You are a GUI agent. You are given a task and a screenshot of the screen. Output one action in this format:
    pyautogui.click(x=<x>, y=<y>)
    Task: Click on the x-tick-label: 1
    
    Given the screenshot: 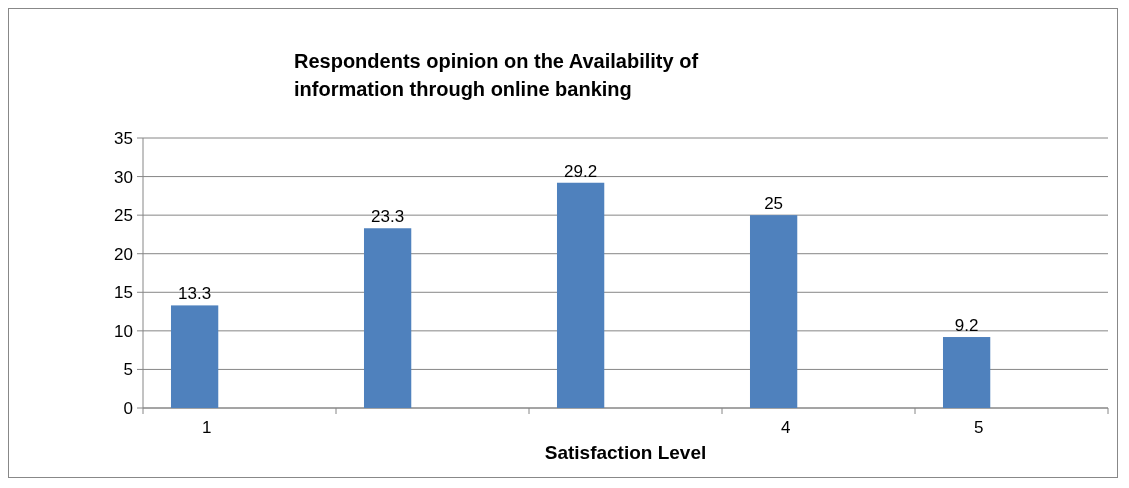 What is the action you would take?
    pyautogui.click(x=206, y=427)
    